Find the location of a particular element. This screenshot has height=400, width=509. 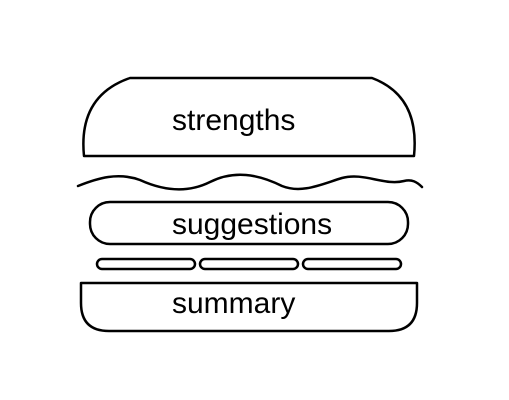

patty-label: suggestions is located at coordinates (252, 224).